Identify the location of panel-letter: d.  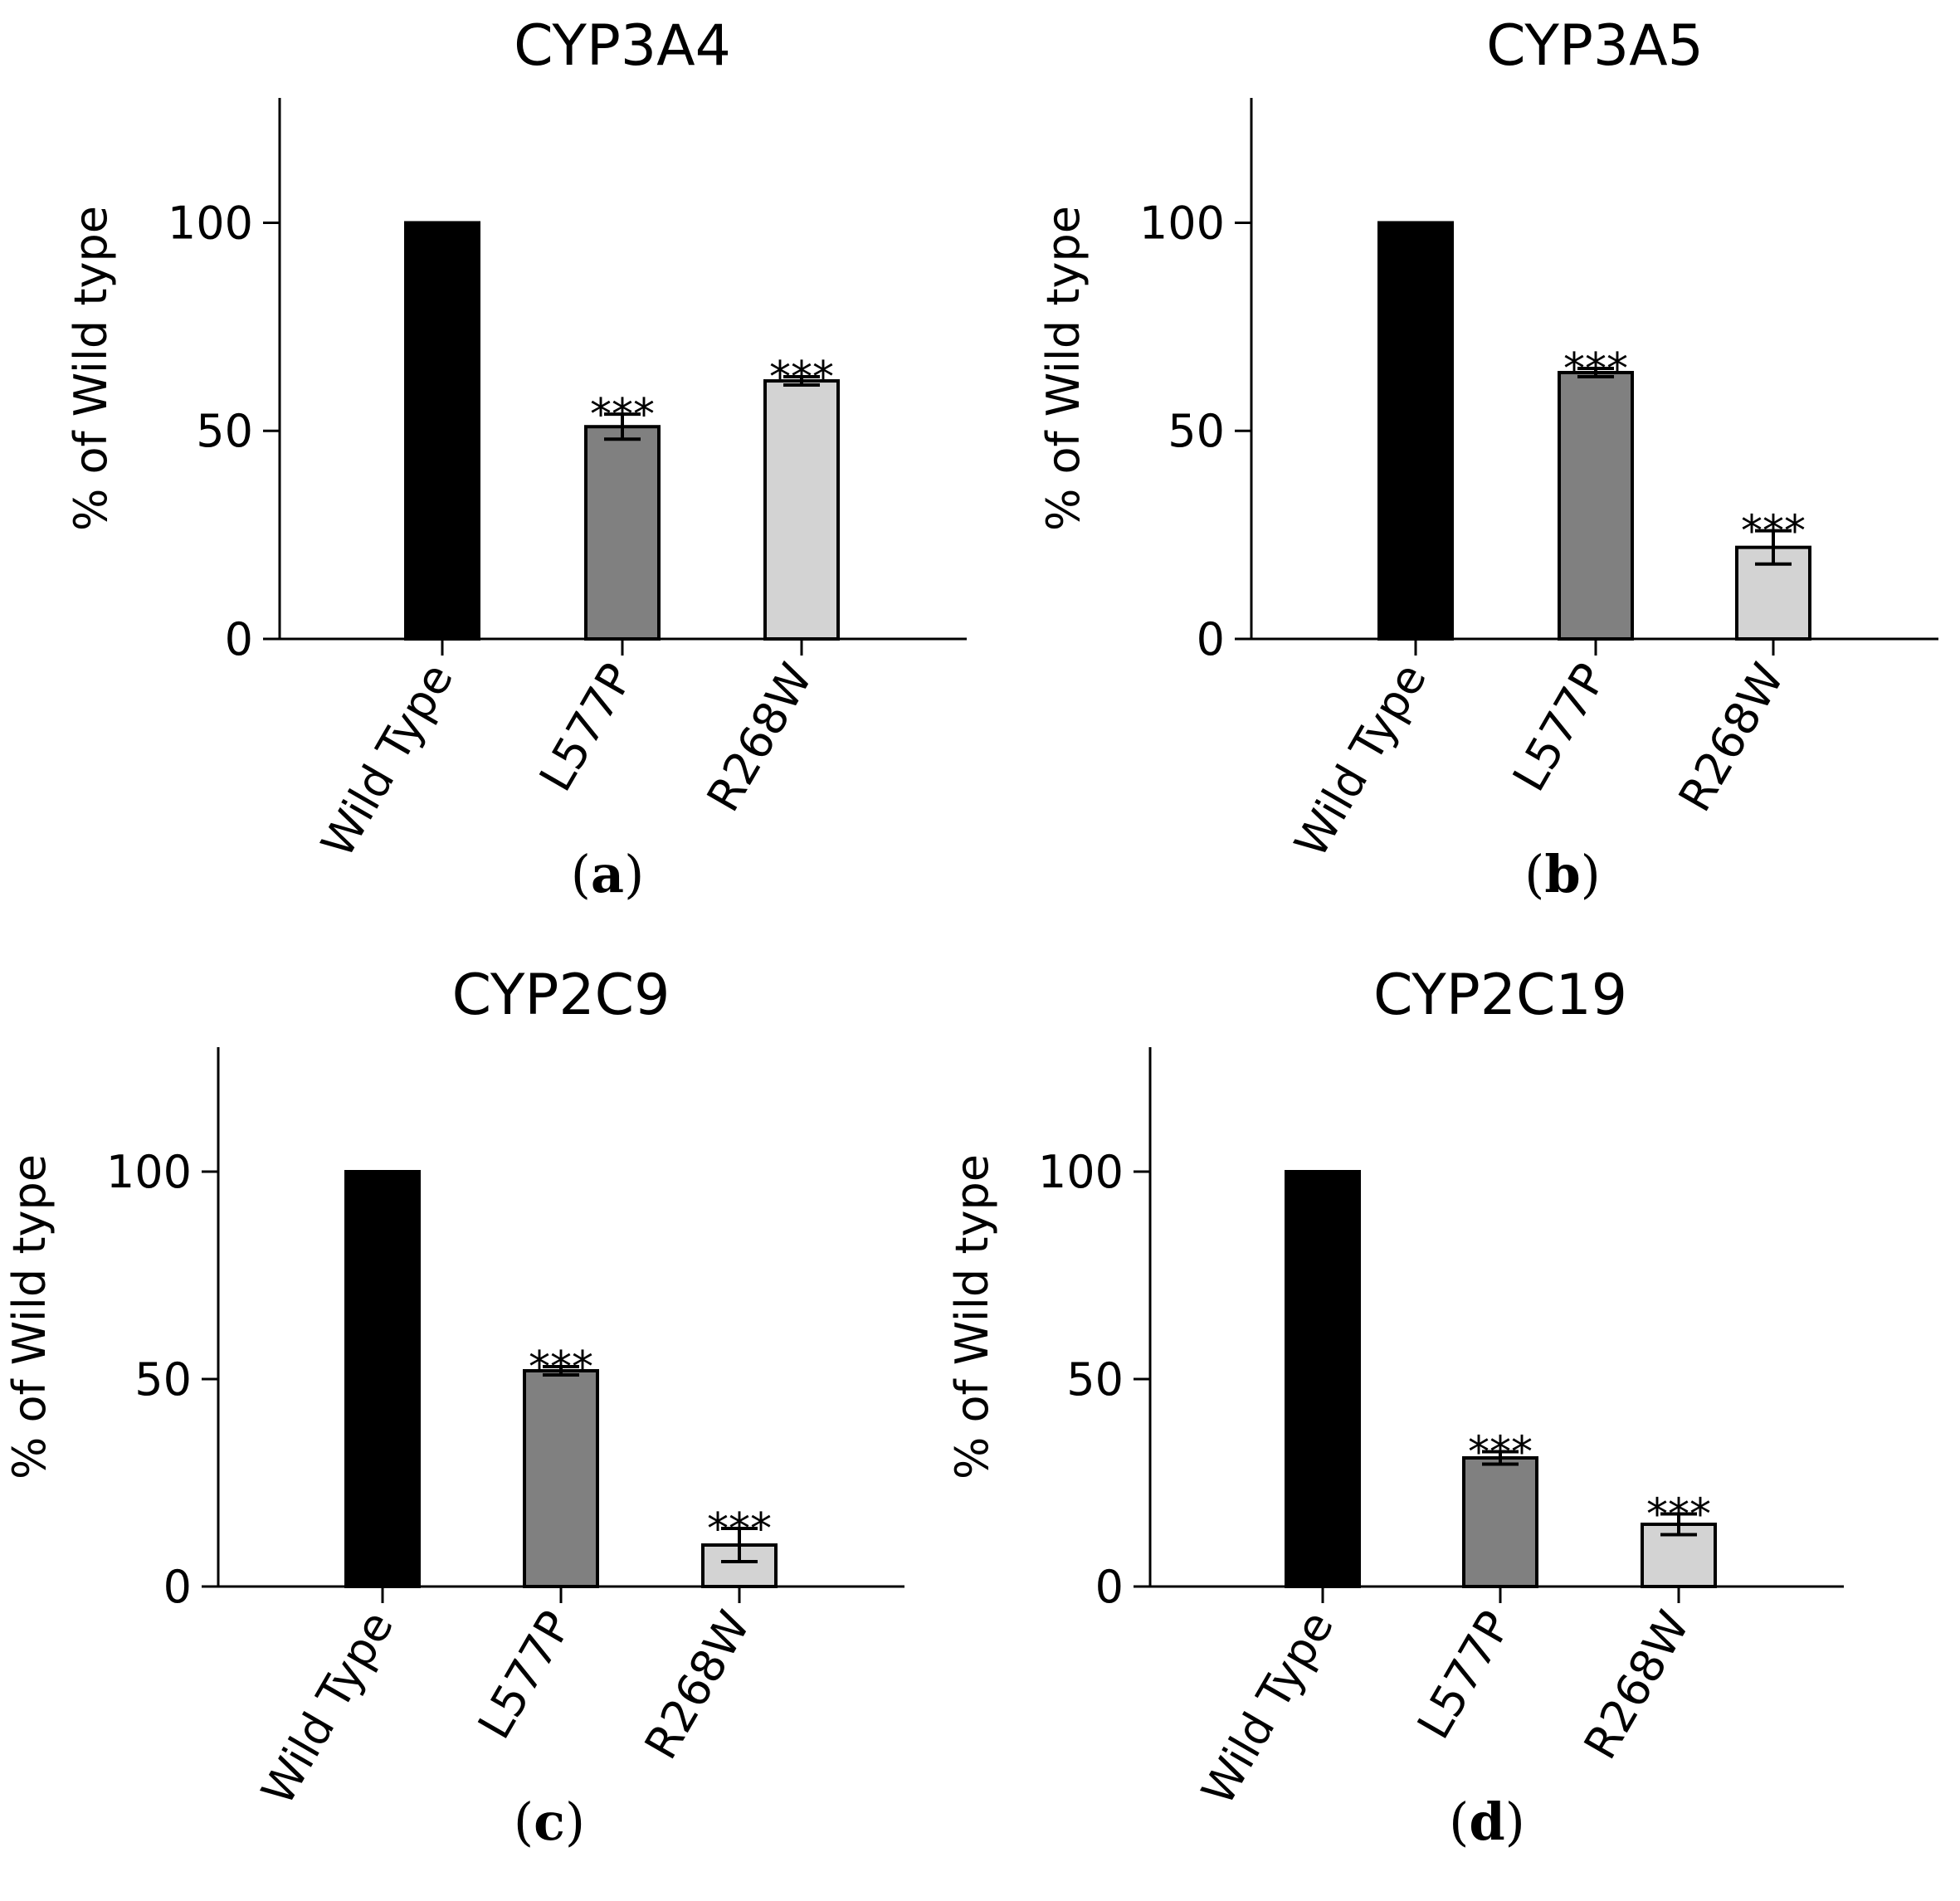
(1486, 1821).